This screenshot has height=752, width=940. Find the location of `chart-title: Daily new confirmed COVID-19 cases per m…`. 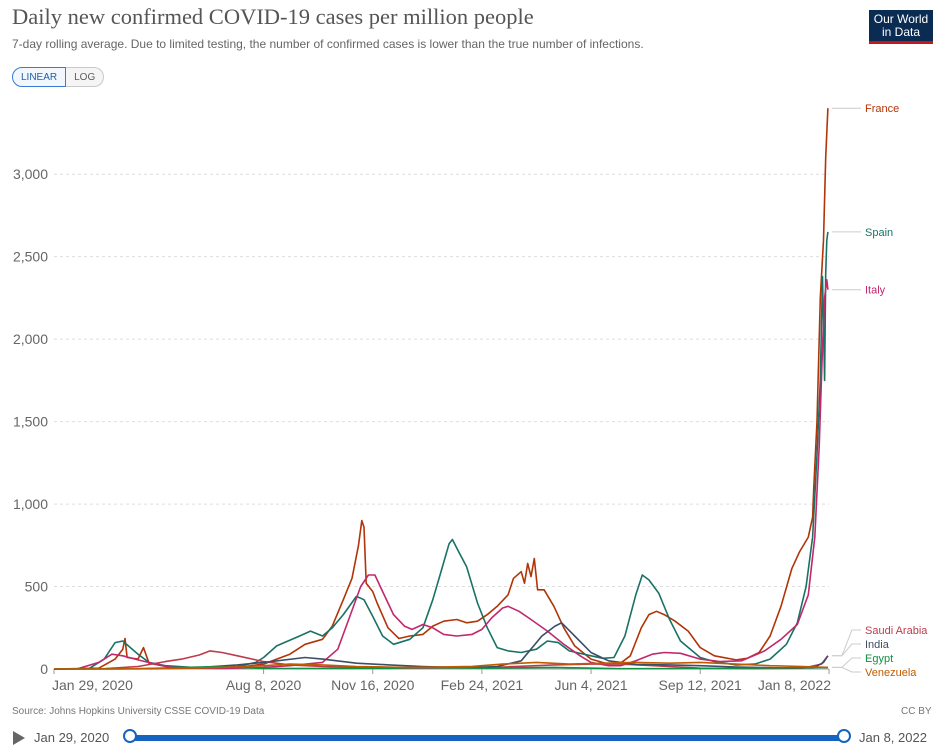

chart-title: Daily new confirmed COVID-19 cases per m… is located at coordinates (273, 16).